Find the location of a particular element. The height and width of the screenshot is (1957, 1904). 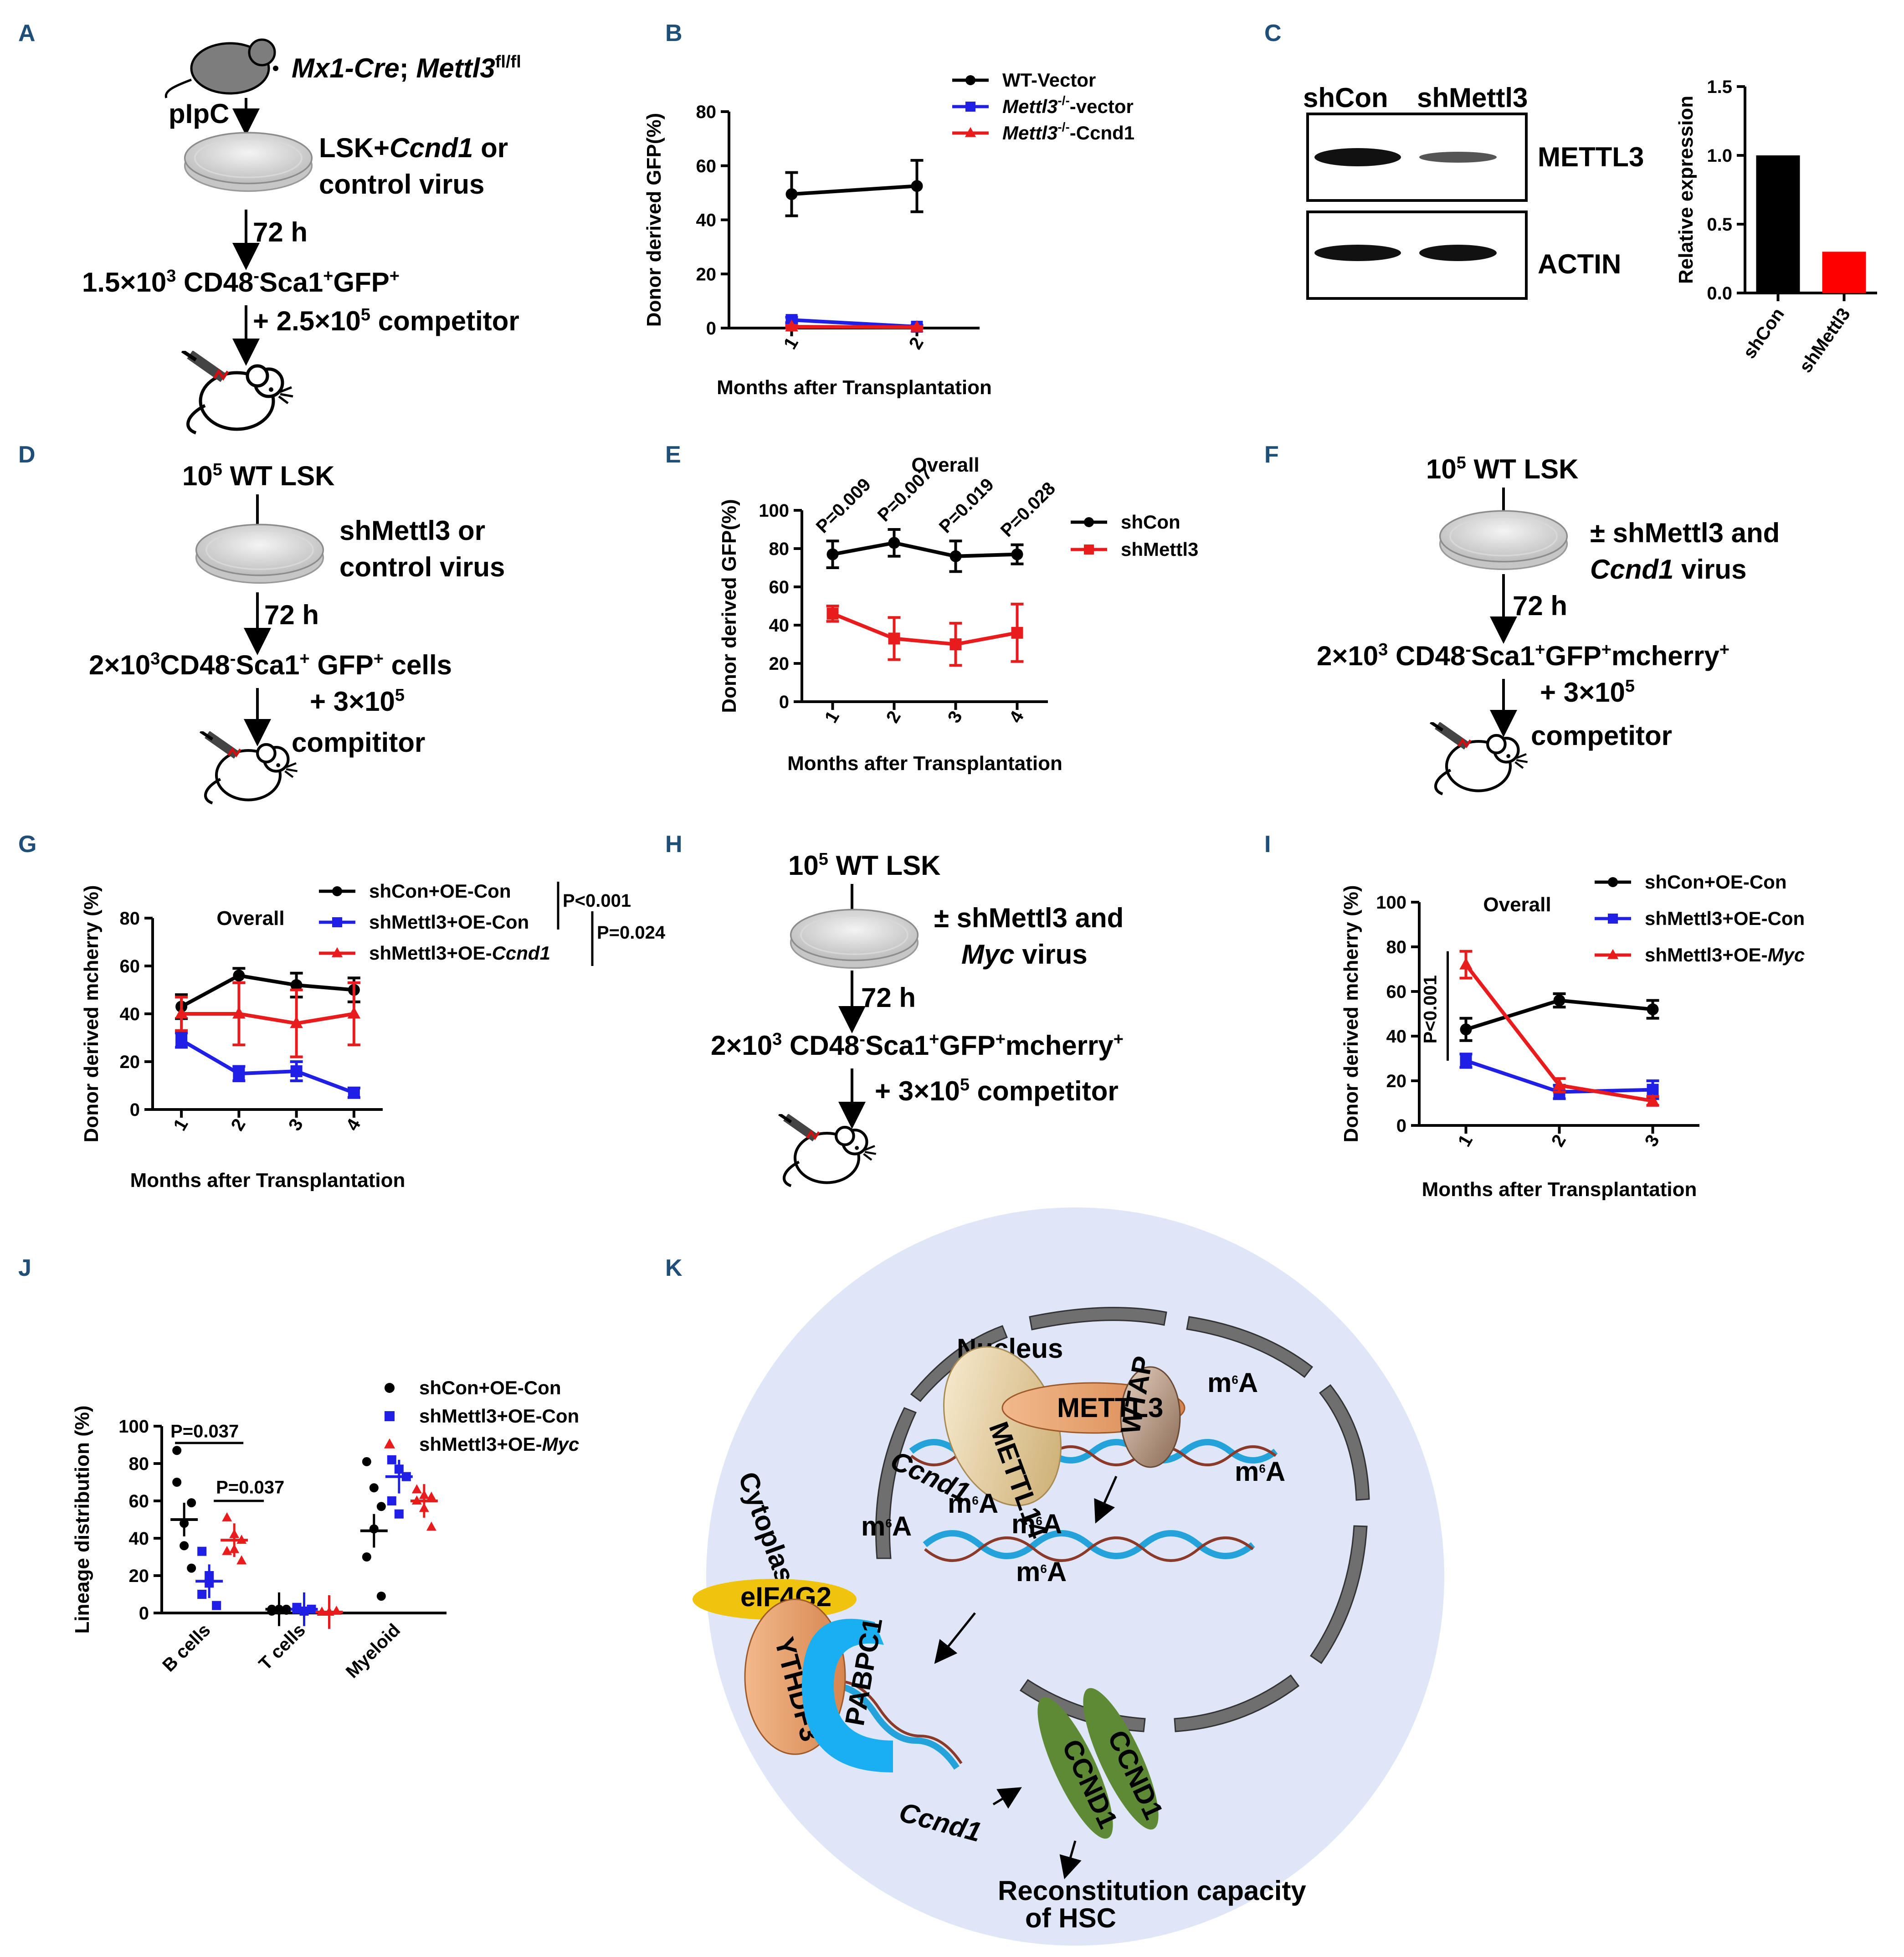

chart-g-legend-label-2: shMettl3+OE-Ccnd1 is located at coordinates (459, 953).